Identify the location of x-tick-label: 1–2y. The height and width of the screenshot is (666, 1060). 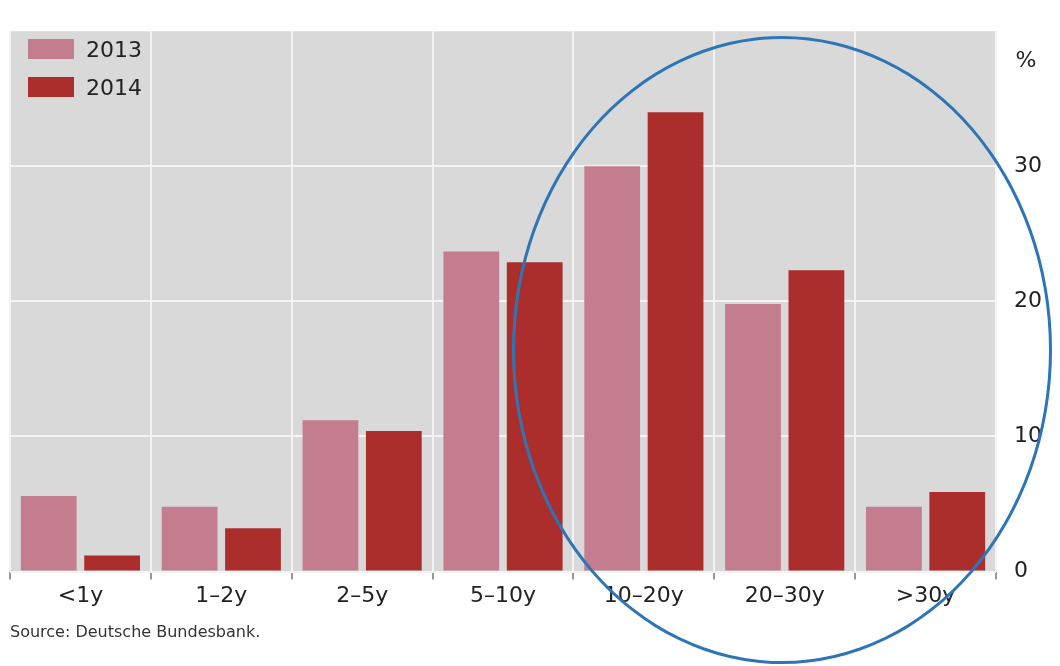
(221, 594).